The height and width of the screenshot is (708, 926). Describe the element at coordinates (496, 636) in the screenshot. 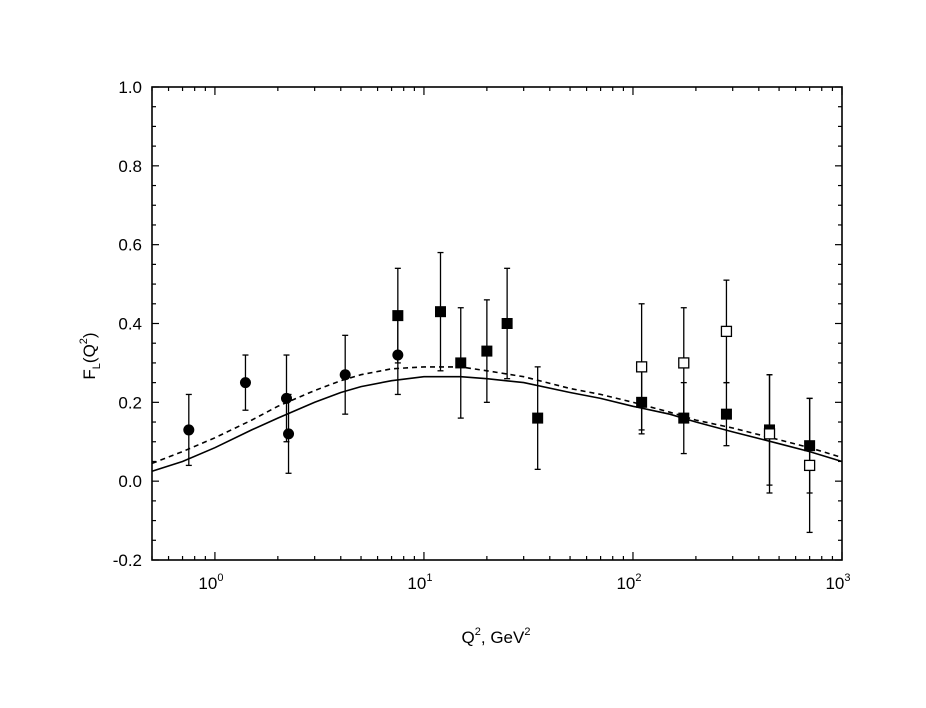

I see `x-axis-title: Q2, GeV2` at that location.